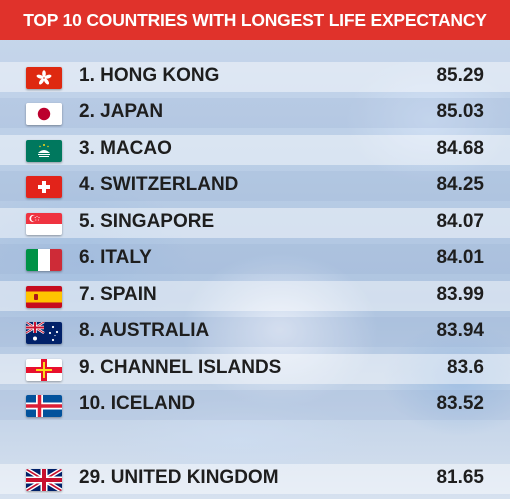  I want to click on table-row: 4. SWITZERLAND 84.25, so click(255, 186).